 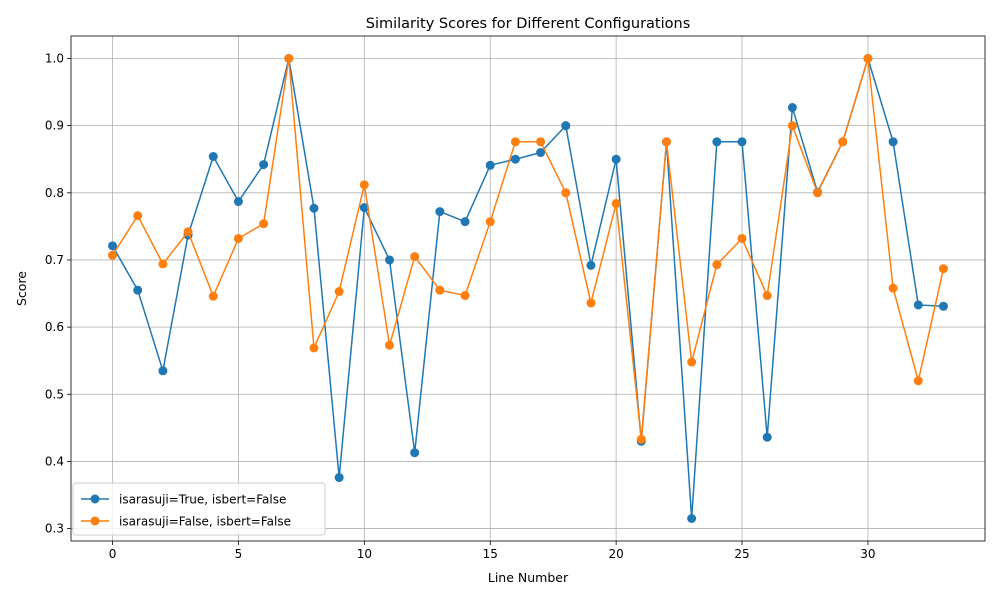 I want to click on y-tick-label: 0.6, so click(x=54, y=327).